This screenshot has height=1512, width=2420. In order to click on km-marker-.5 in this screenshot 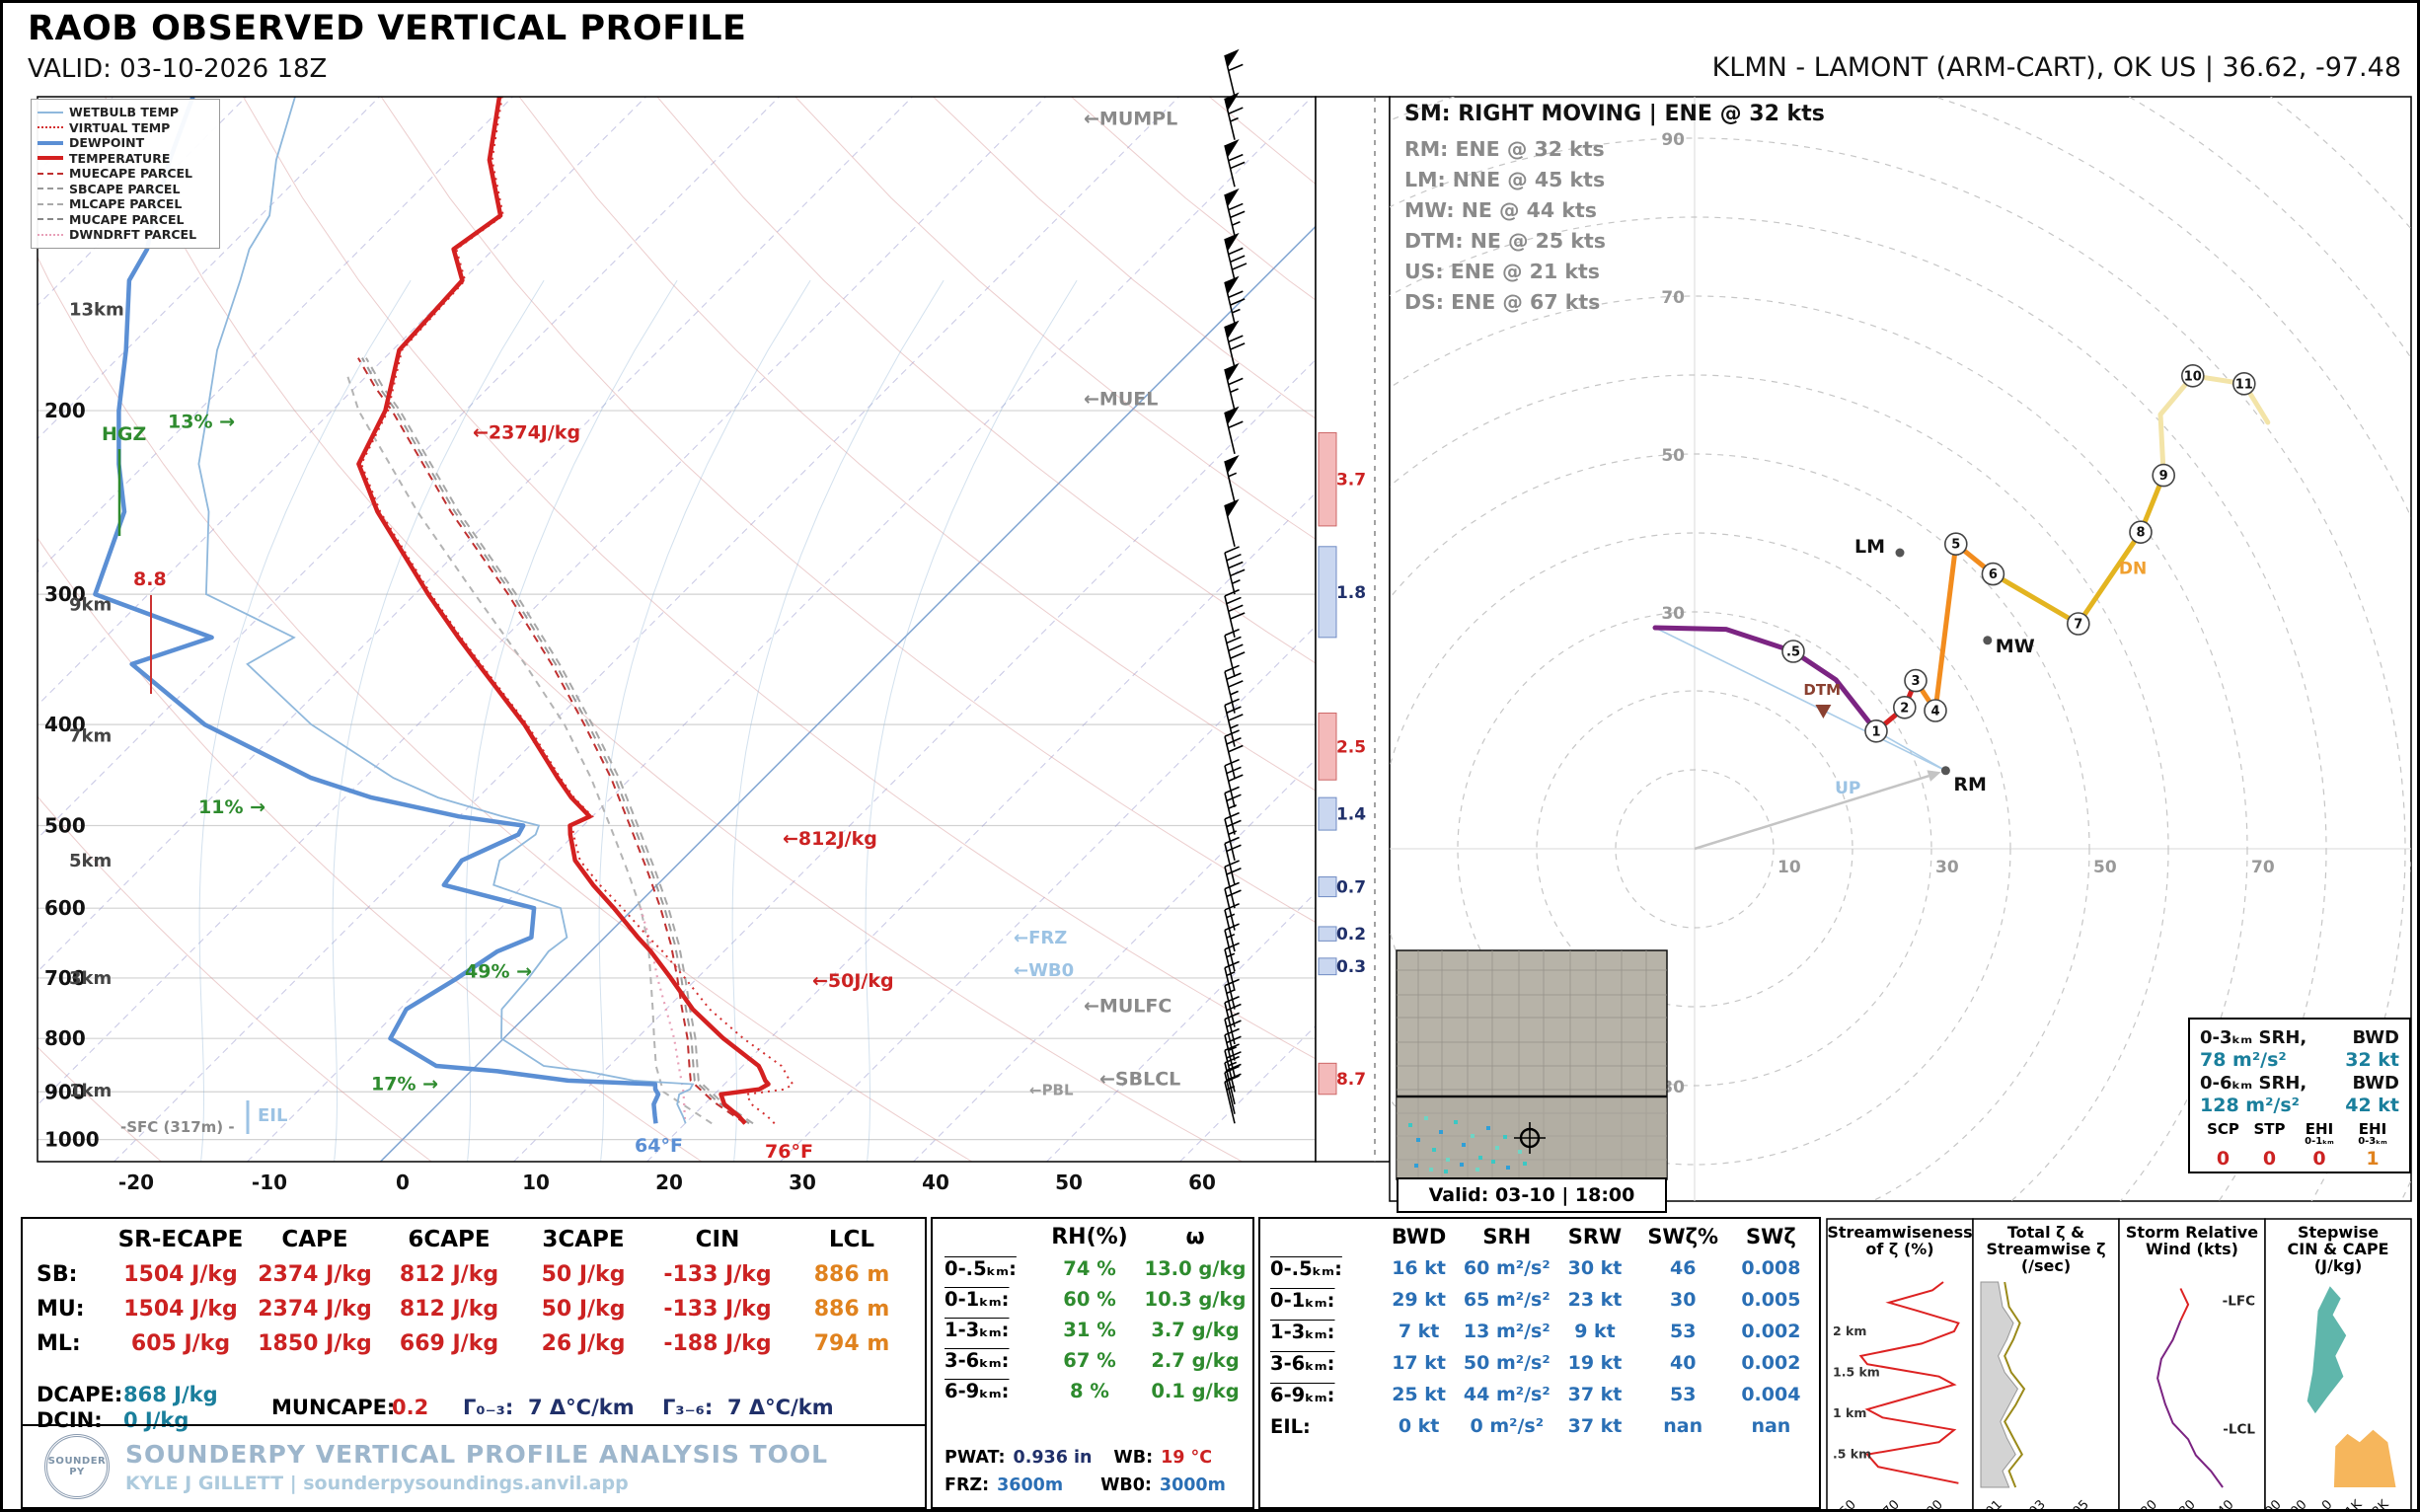, I will do `click(1793, 651)`.